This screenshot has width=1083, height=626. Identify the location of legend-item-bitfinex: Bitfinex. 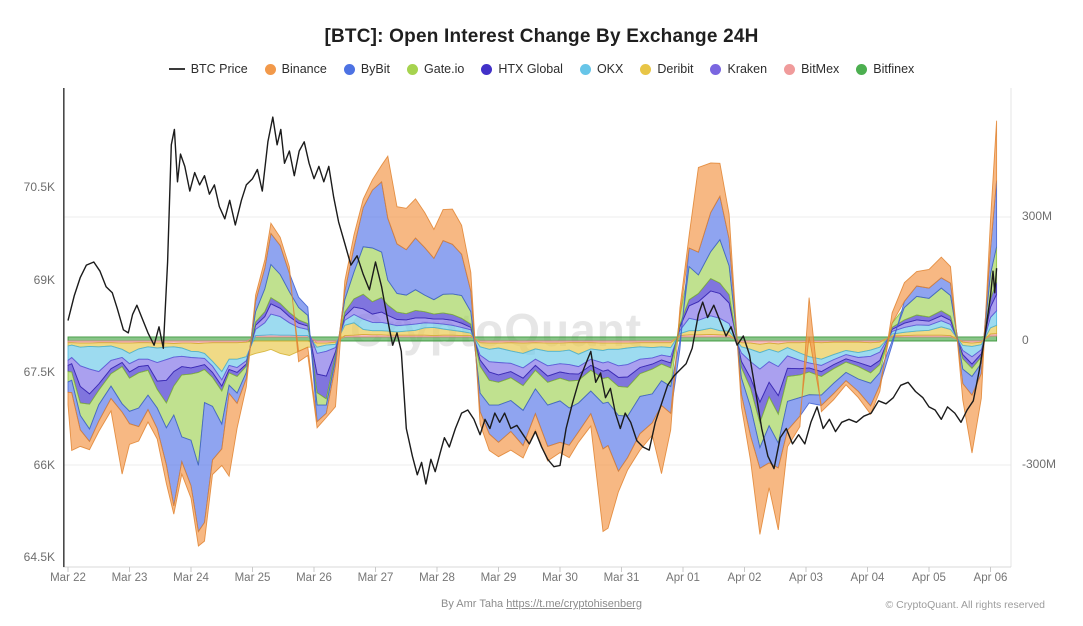
(885, 69).